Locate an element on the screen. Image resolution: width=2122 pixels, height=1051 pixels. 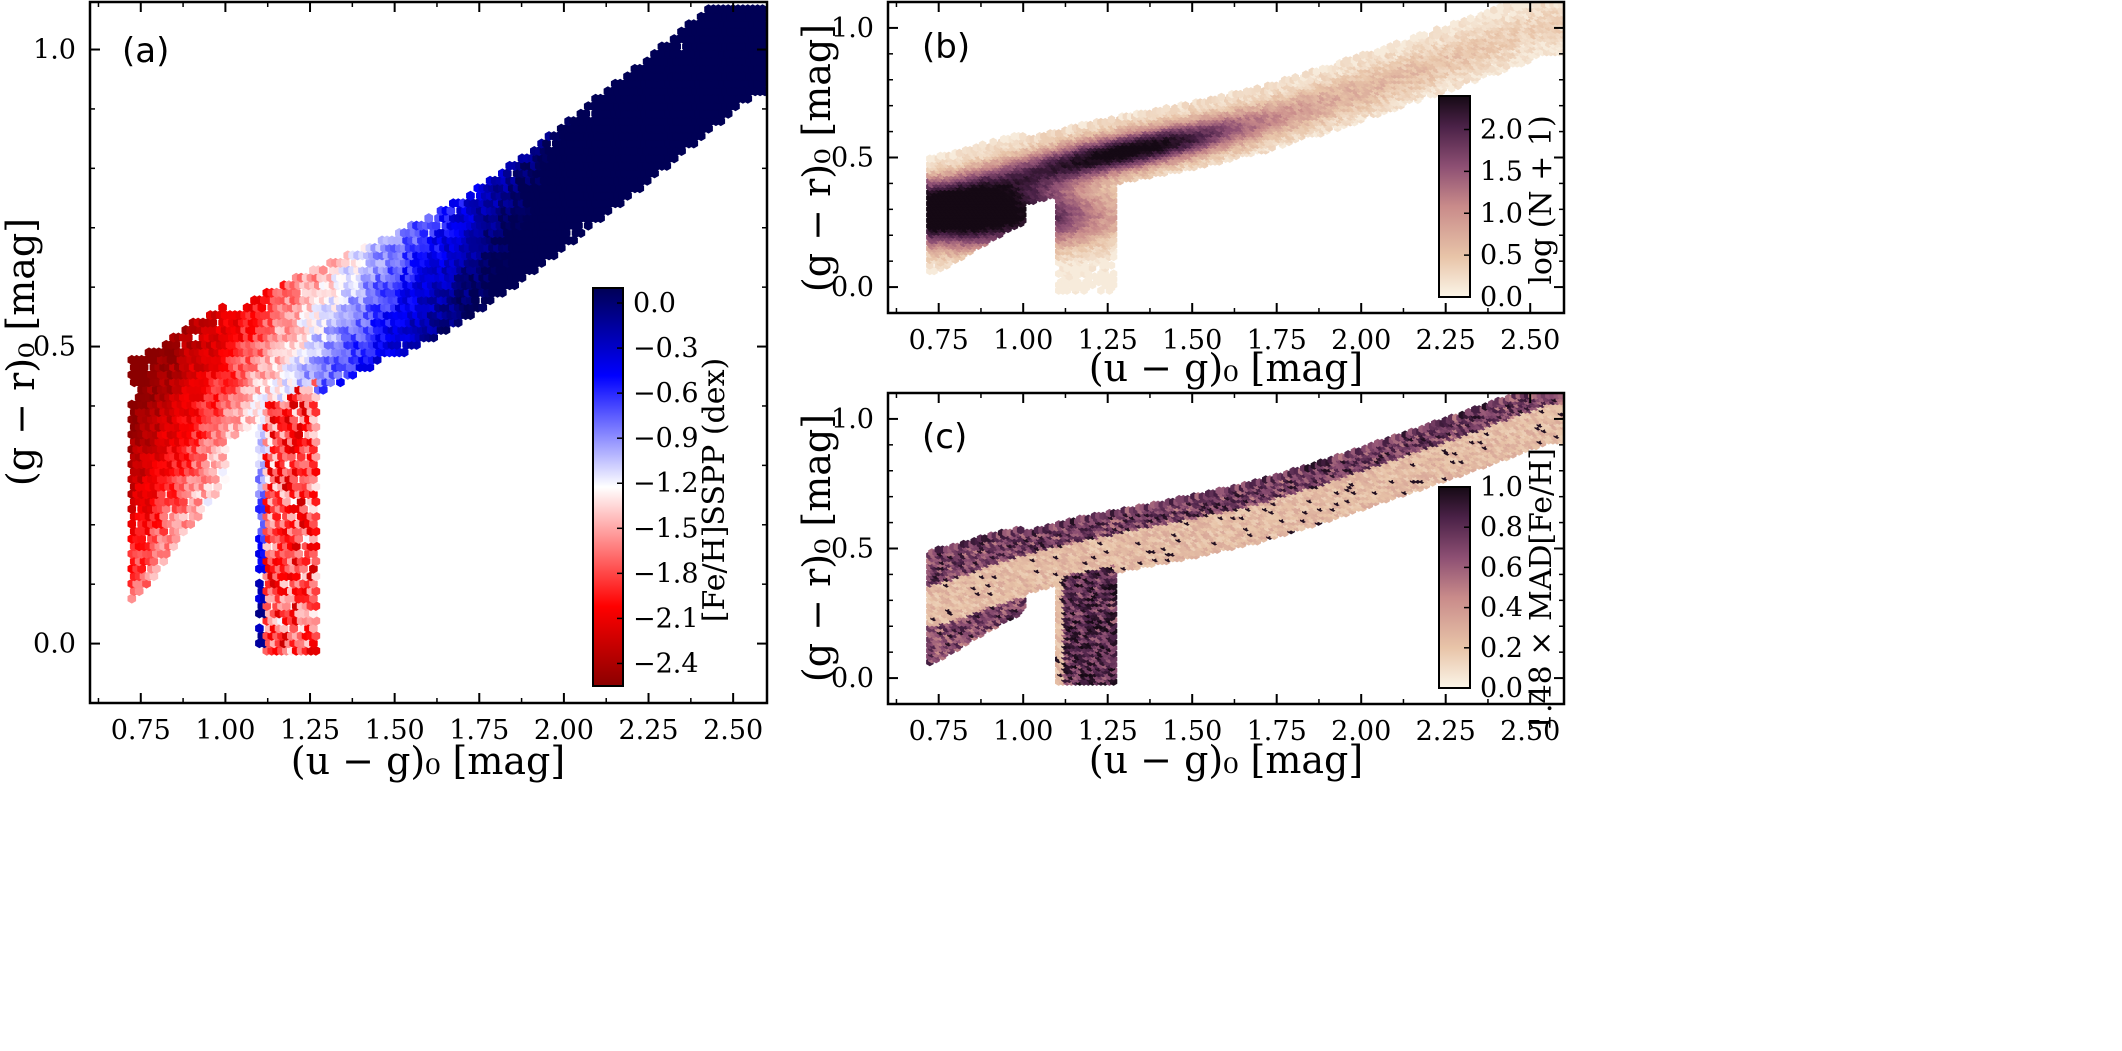
panel-b-hexbins is located at coordinates (1245, 148).